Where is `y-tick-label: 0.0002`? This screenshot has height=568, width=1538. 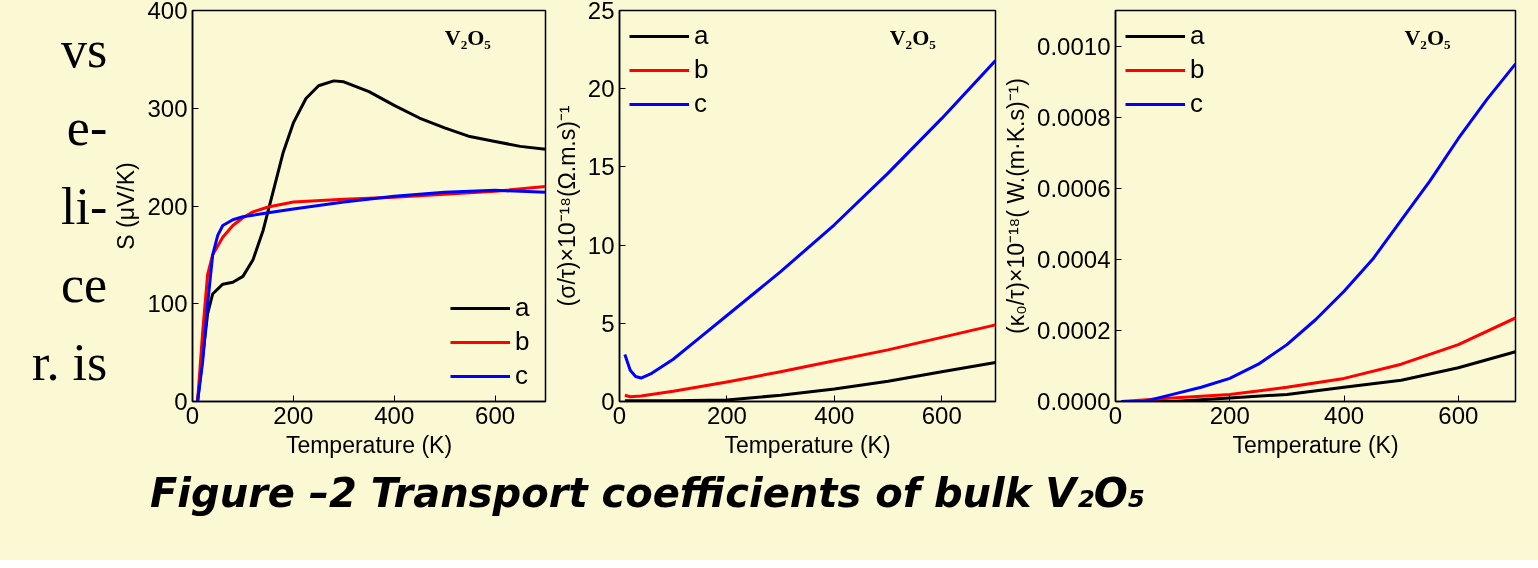 y-tick-label: 0.0002 is located at coordinates (1074, 330).